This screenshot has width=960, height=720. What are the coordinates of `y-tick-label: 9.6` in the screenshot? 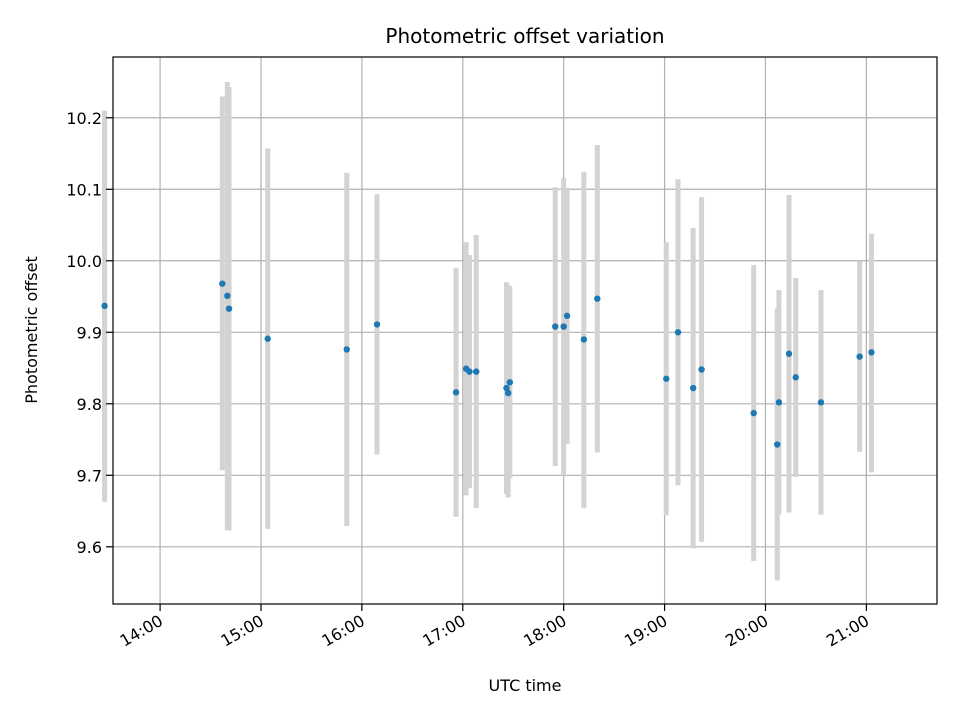 It's located at (89, 547).